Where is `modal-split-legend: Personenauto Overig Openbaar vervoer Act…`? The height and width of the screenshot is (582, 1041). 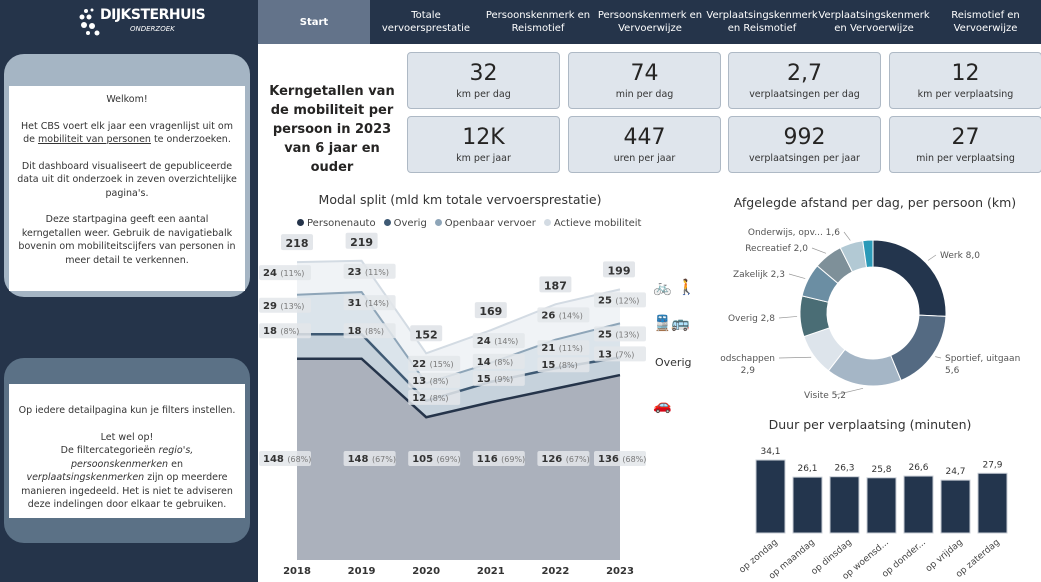 modal-split-legend: Personenauto Overig Openbaar vervoer Act… is located at coordinates (469, 223).